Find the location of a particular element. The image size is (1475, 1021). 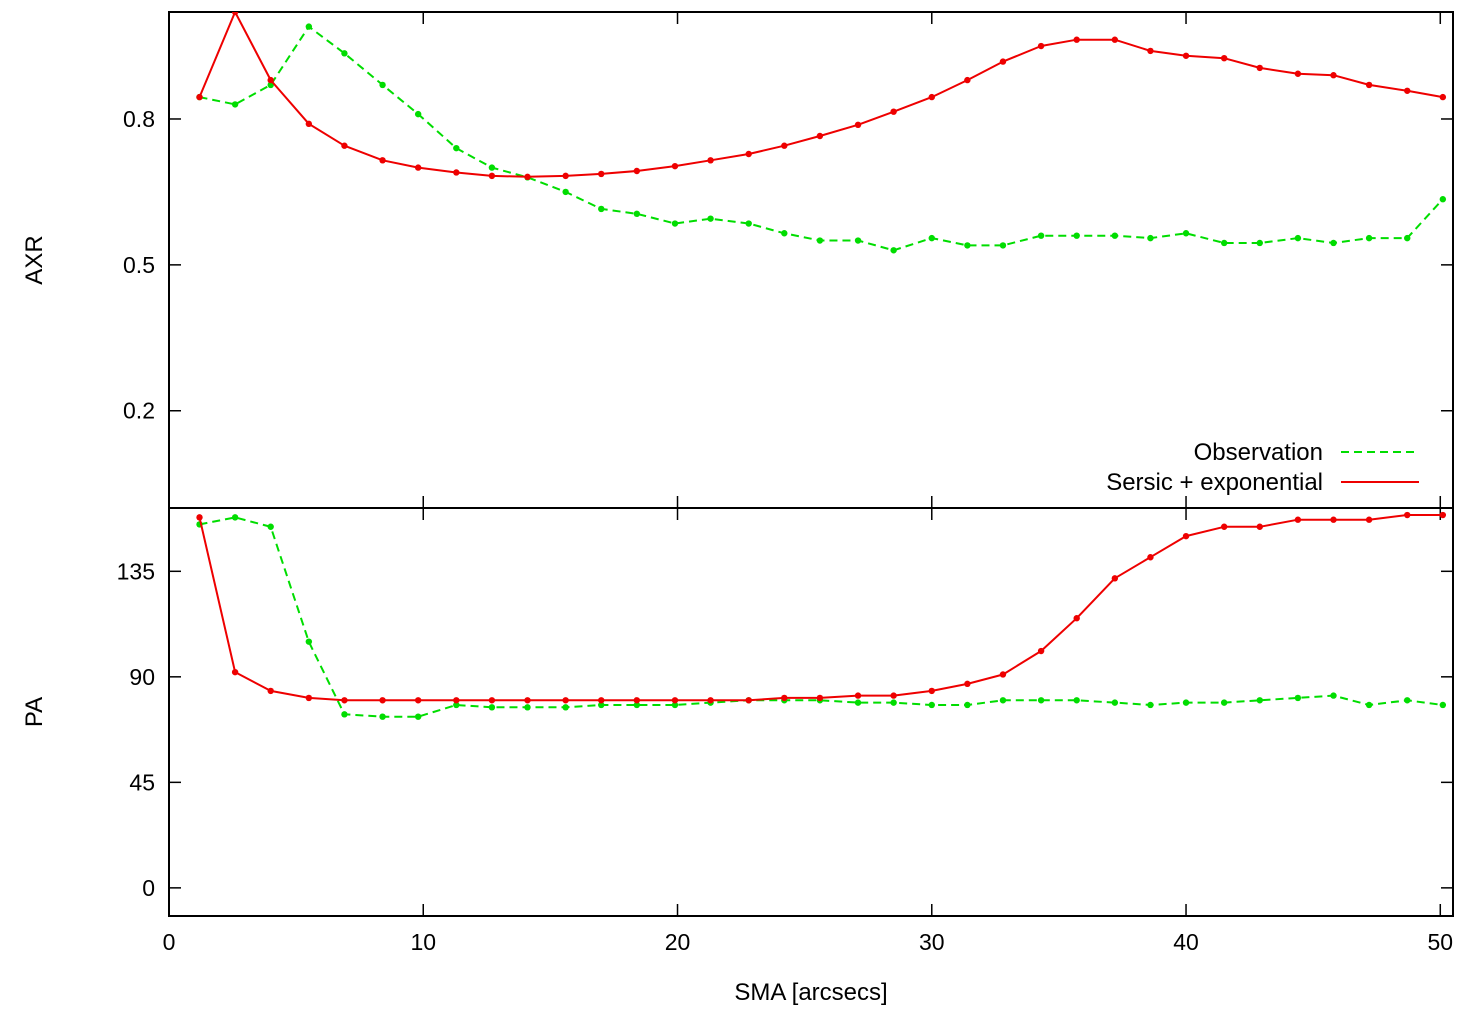

x-tick-label: 50 is located at coordinates (1440, 942).